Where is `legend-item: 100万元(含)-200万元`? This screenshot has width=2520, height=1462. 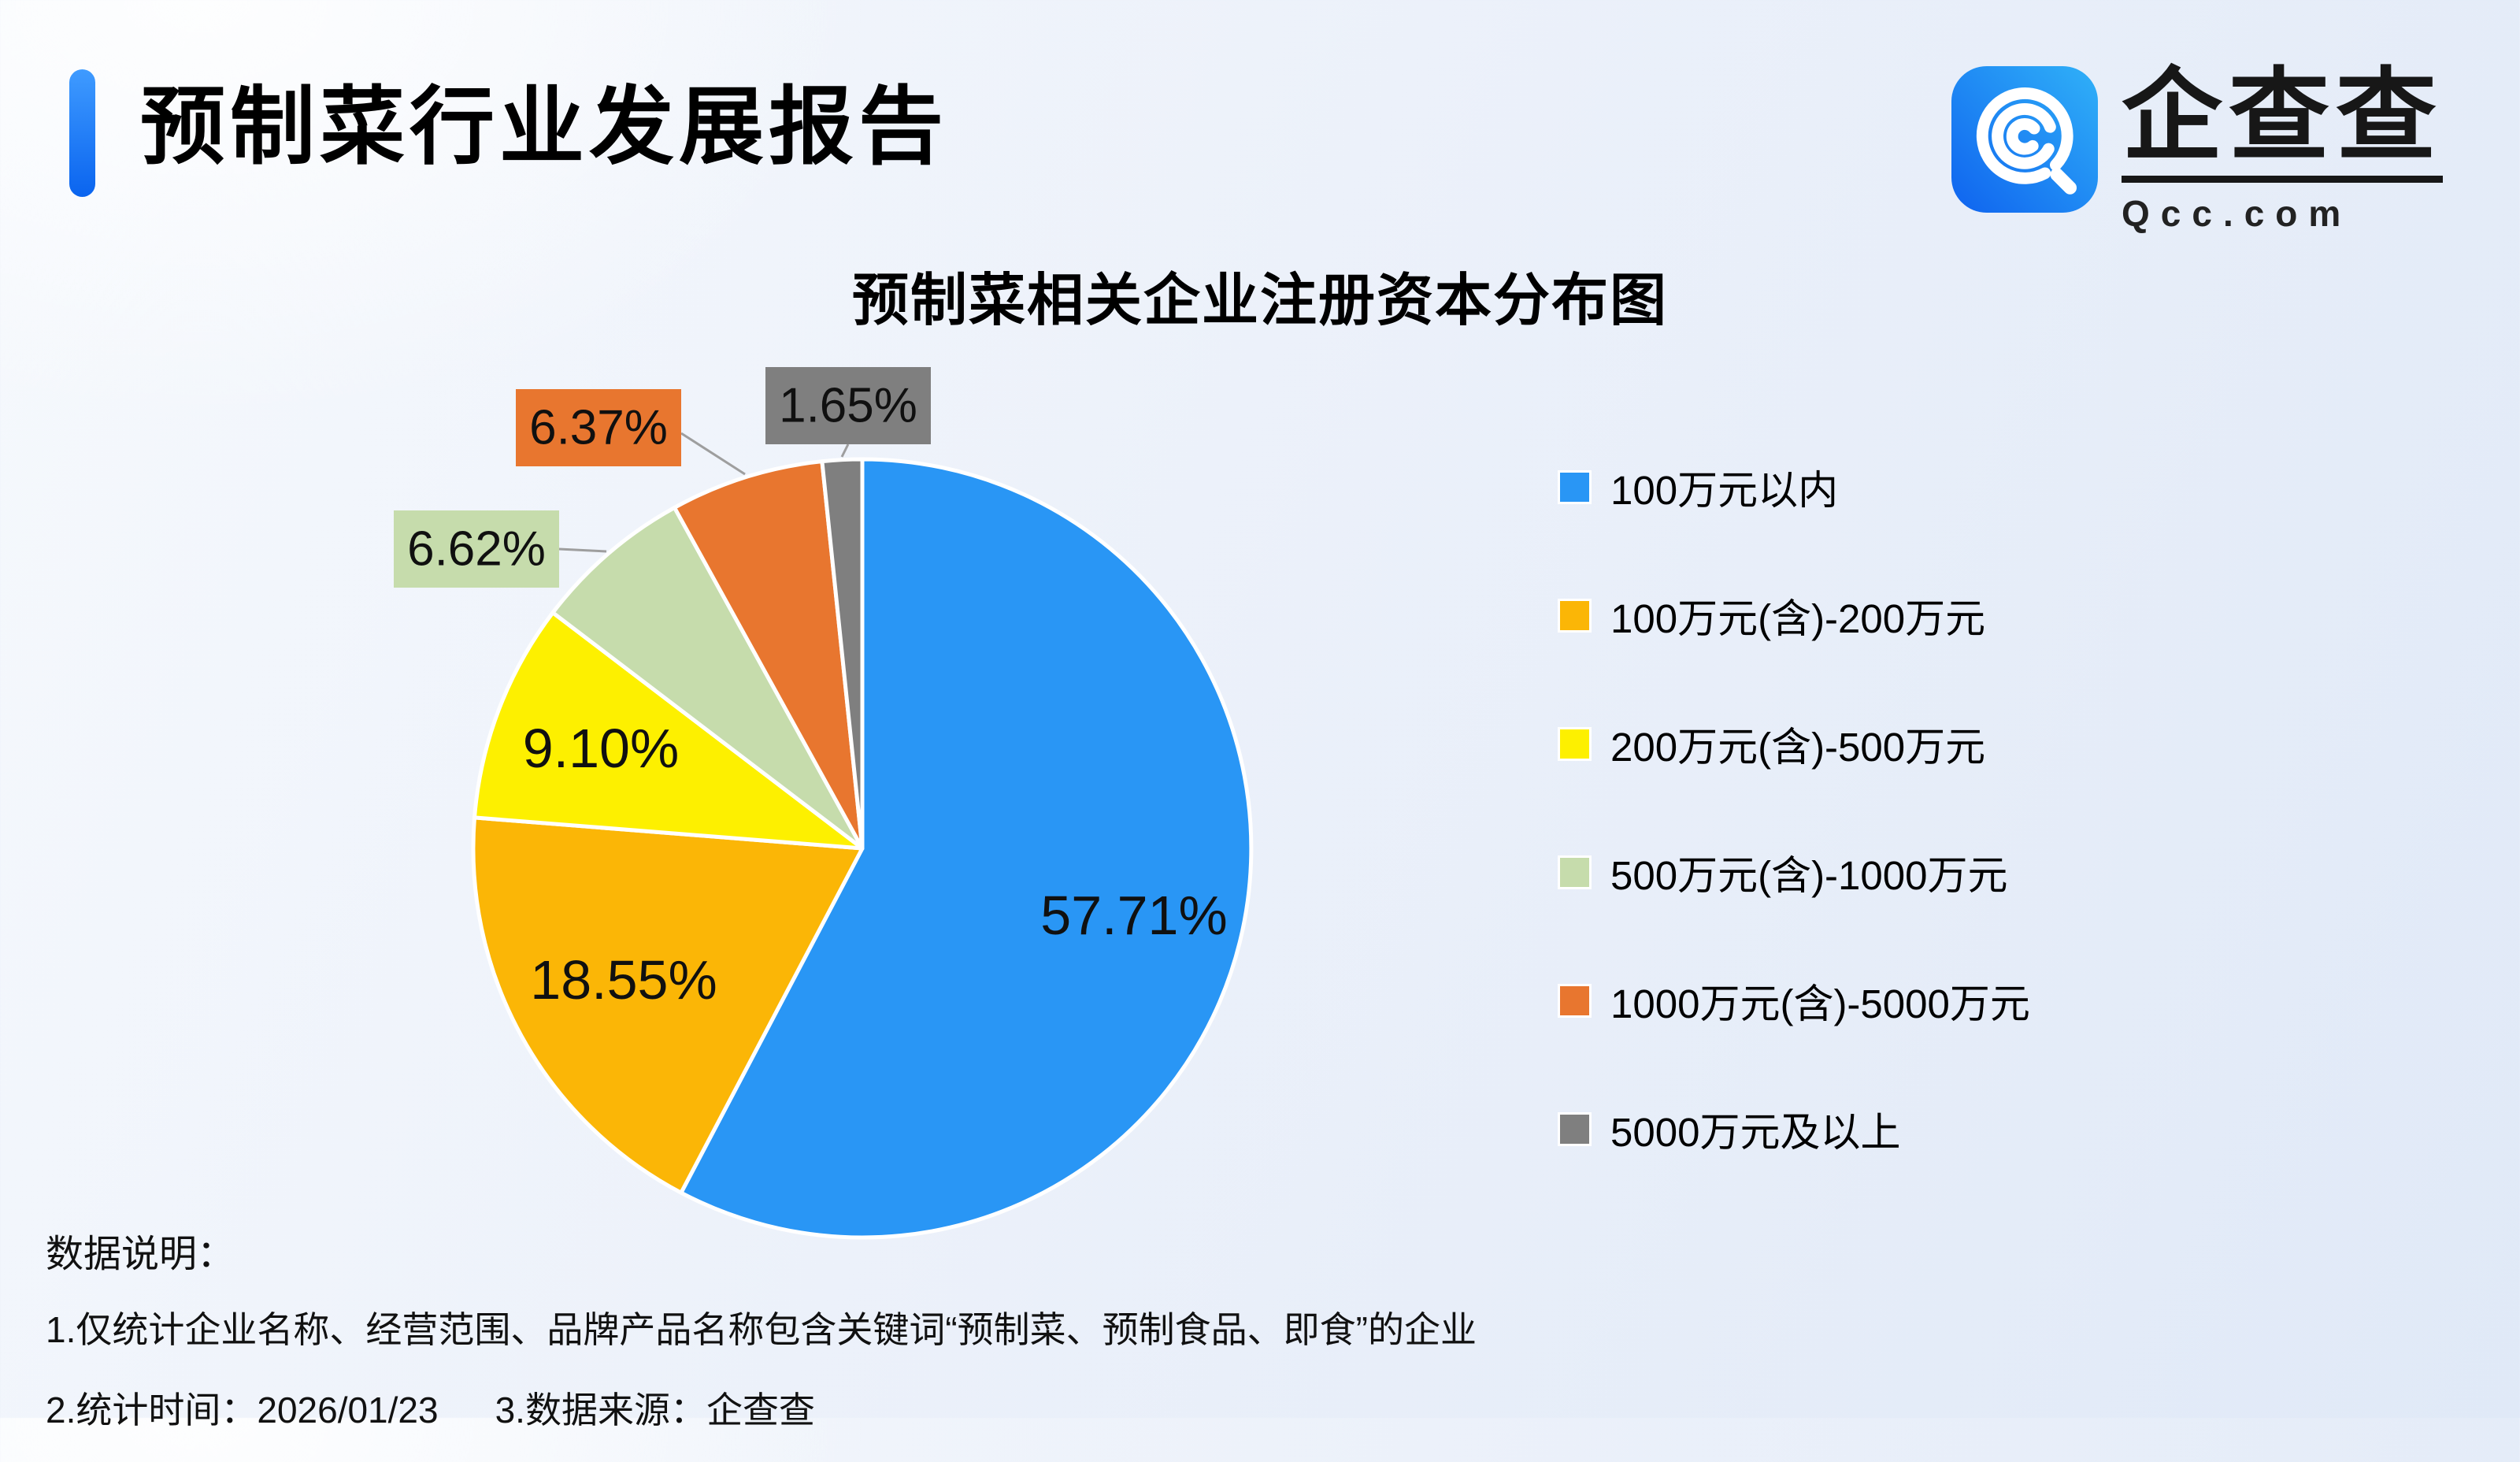 legend-item: 100万元(含)-200万元 is located at coordinates (1794, 618).